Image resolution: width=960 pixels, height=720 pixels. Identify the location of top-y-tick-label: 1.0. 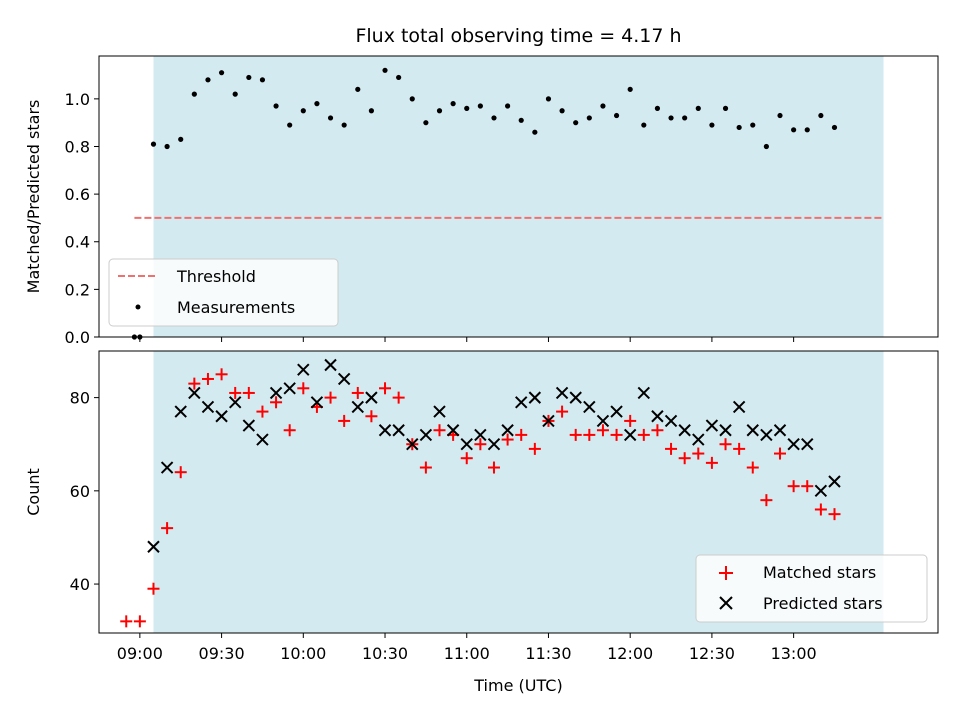
(77, 99).